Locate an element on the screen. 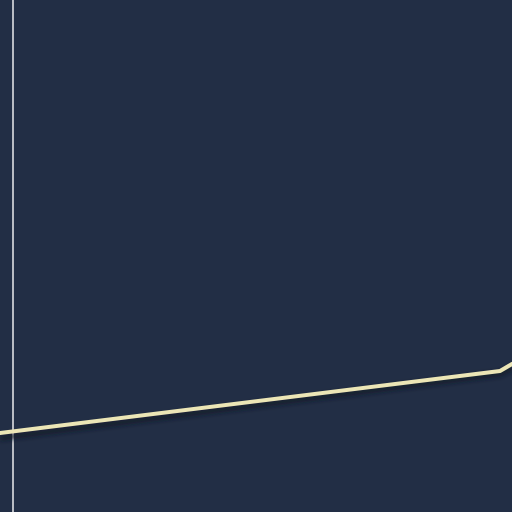 The image size is (512, 512). line-shadow is located at coordinates (256, 403).